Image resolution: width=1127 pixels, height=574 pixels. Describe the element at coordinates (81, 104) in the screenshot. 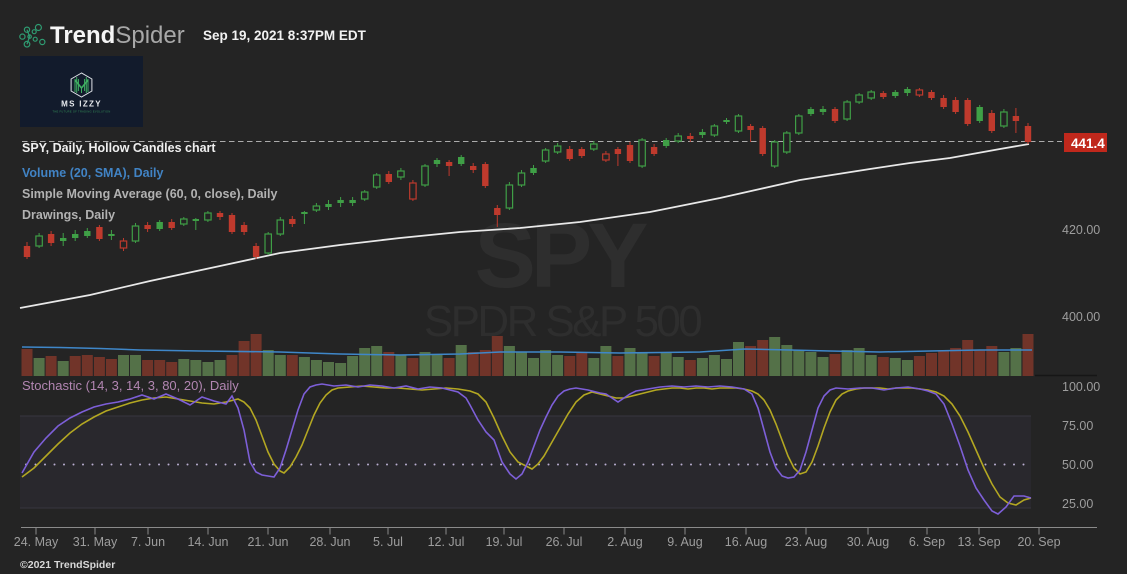

I see `svg-text: MS IZZY` at that location.